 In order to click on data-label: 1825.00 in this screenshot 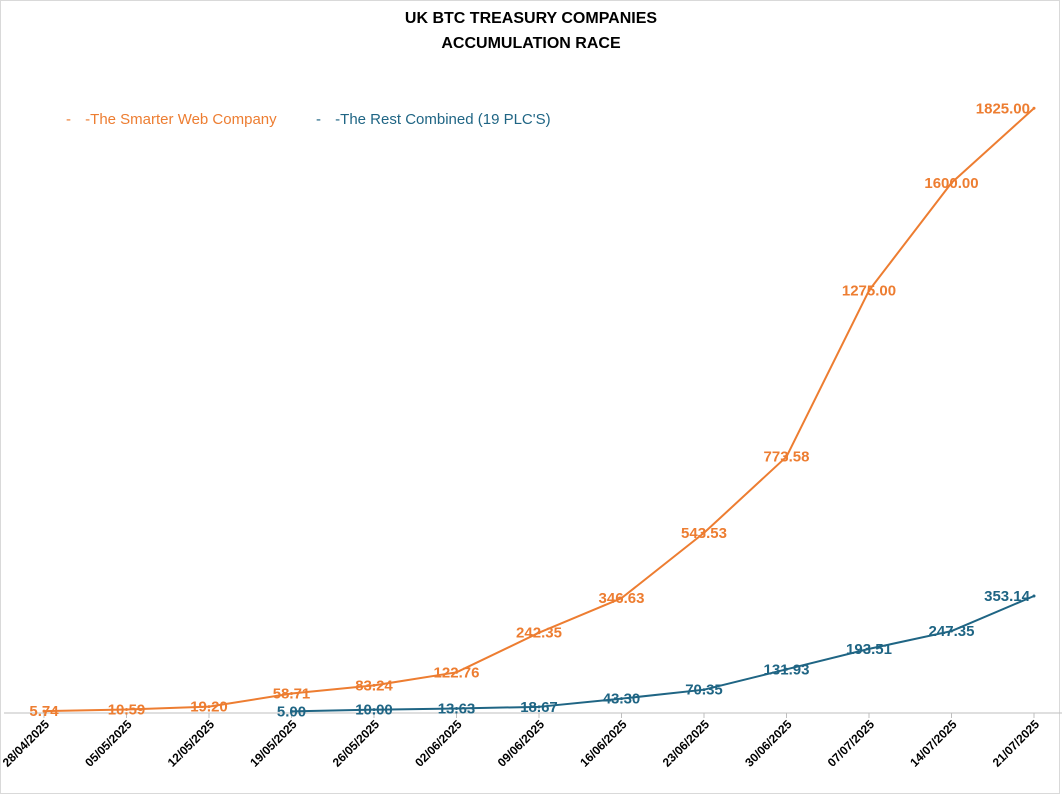, I will do `click(1003, 108)`.